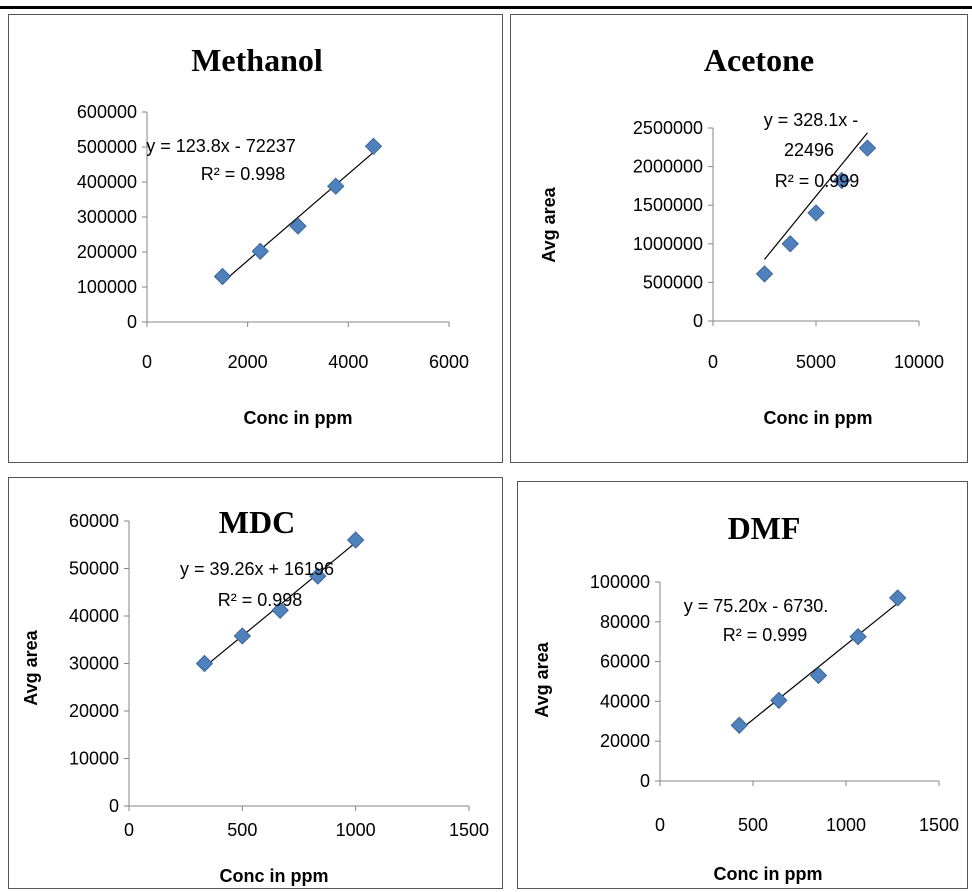 The image size is (972, 892). Describe the element at coordinates (107, 182) in the screenshot. I see `y-tick-label: 400000` at that location.